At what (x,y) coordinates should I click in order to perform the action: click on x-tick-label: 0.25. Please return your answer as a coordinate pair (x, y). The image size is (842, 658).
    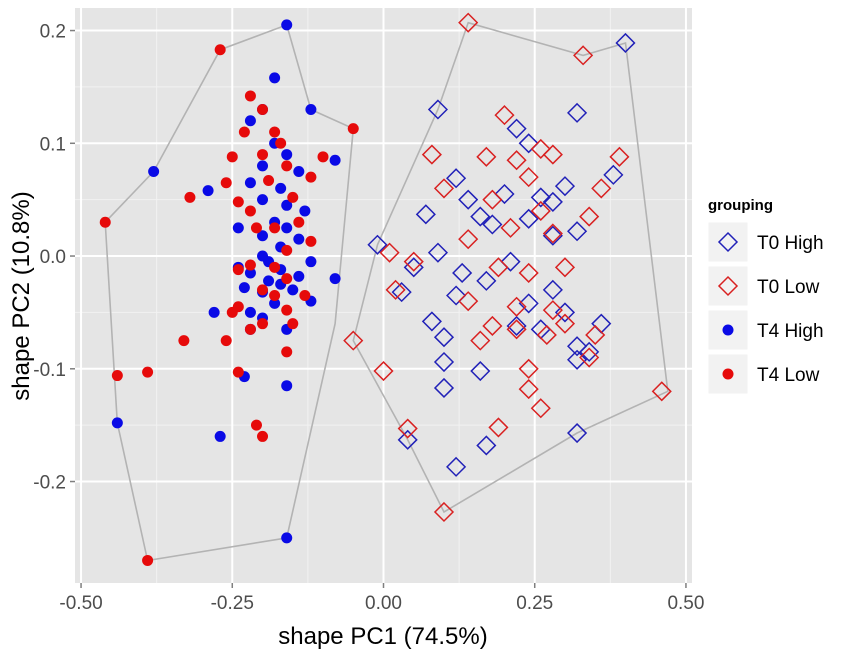
    Looking at the image, I should click on (534, 603).